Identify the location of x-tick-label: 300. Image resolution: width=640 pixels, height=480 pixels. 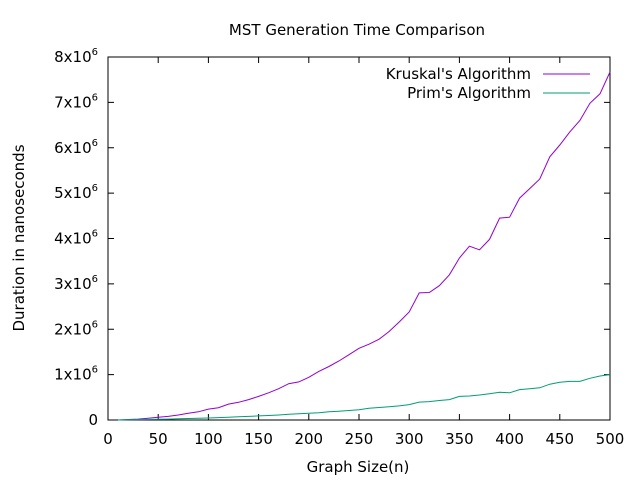
(409, 439).